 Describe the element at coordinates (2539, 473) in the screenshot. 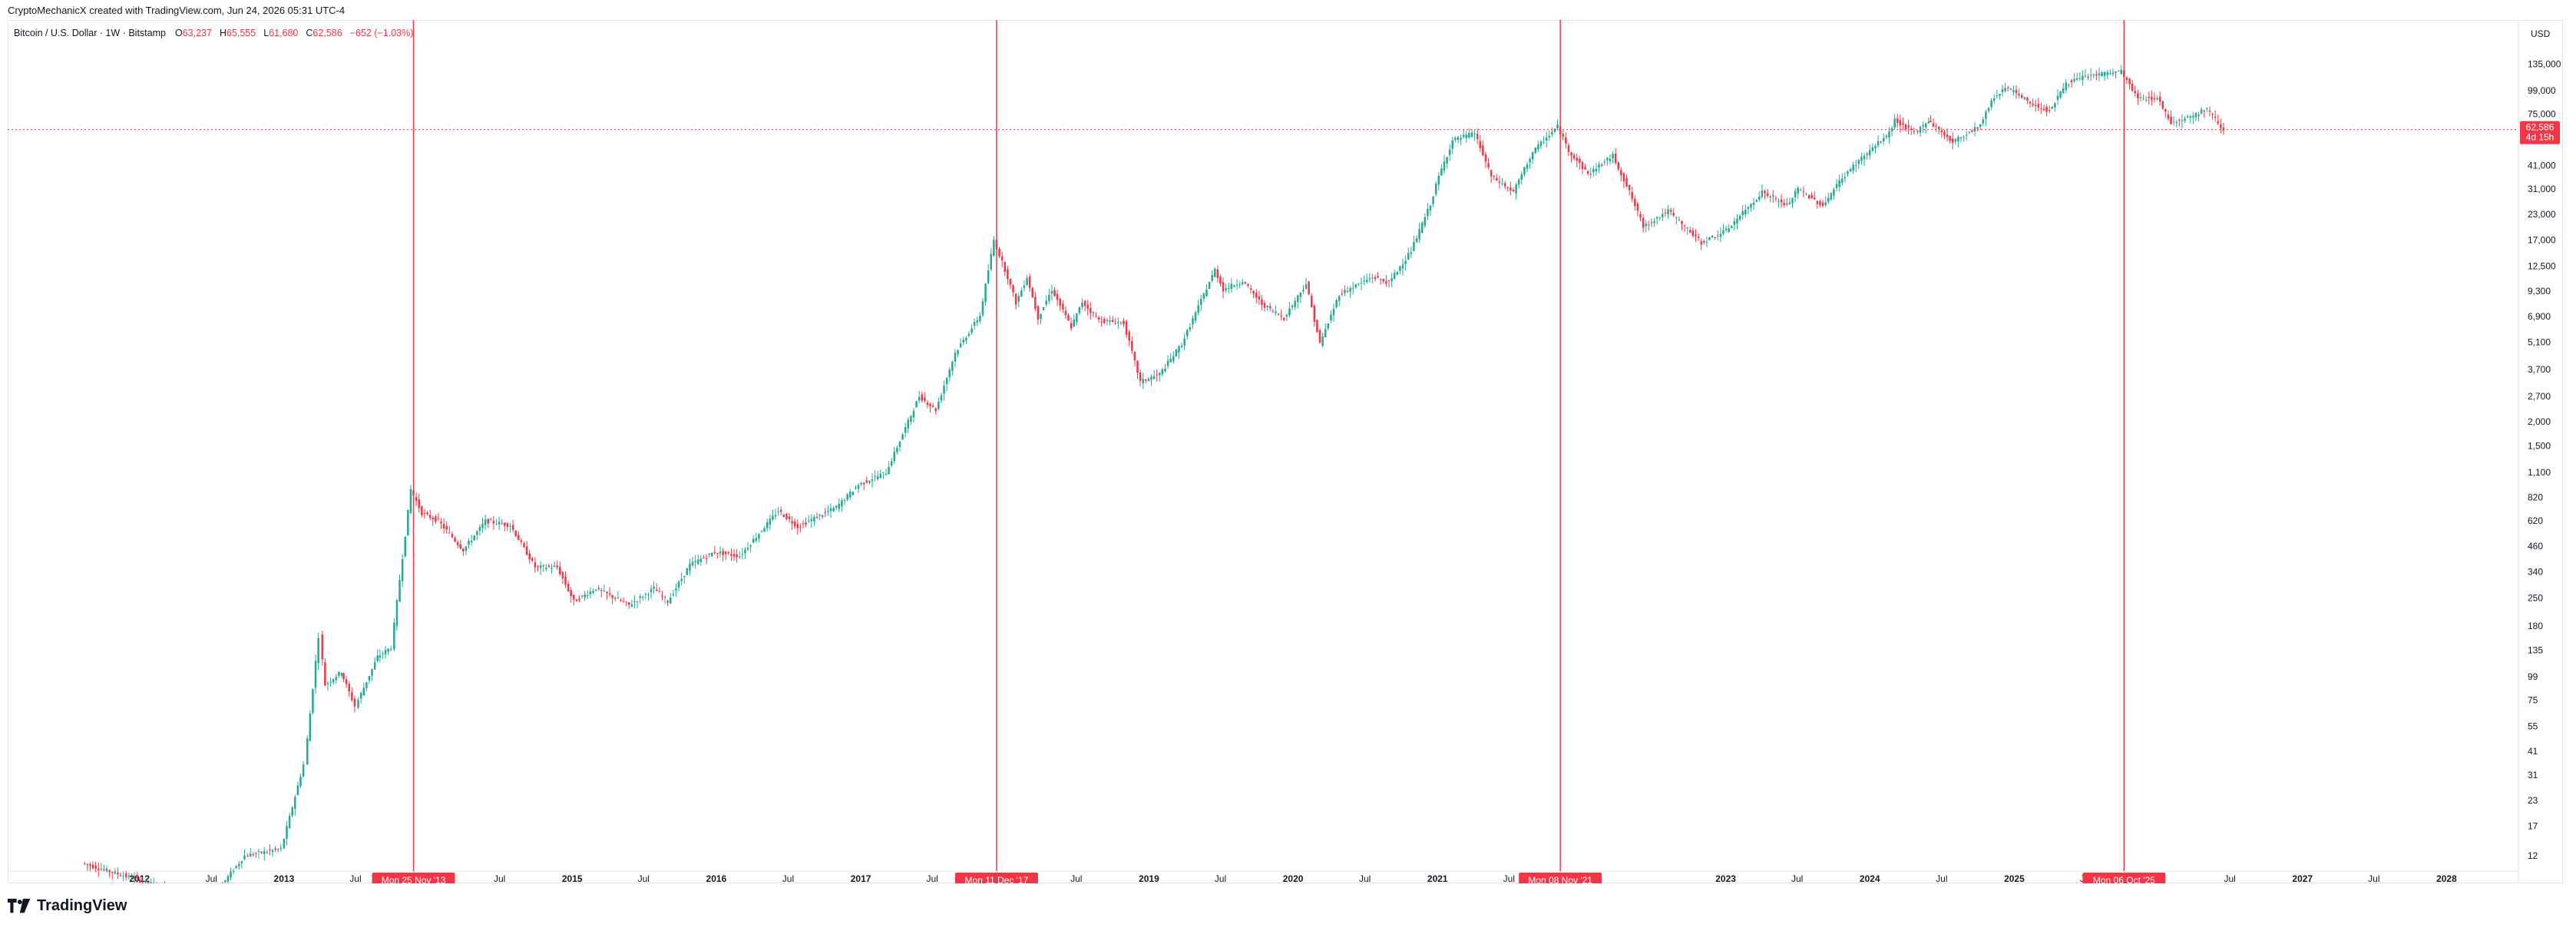

I see `y-tick-label: 1,100` at that location.